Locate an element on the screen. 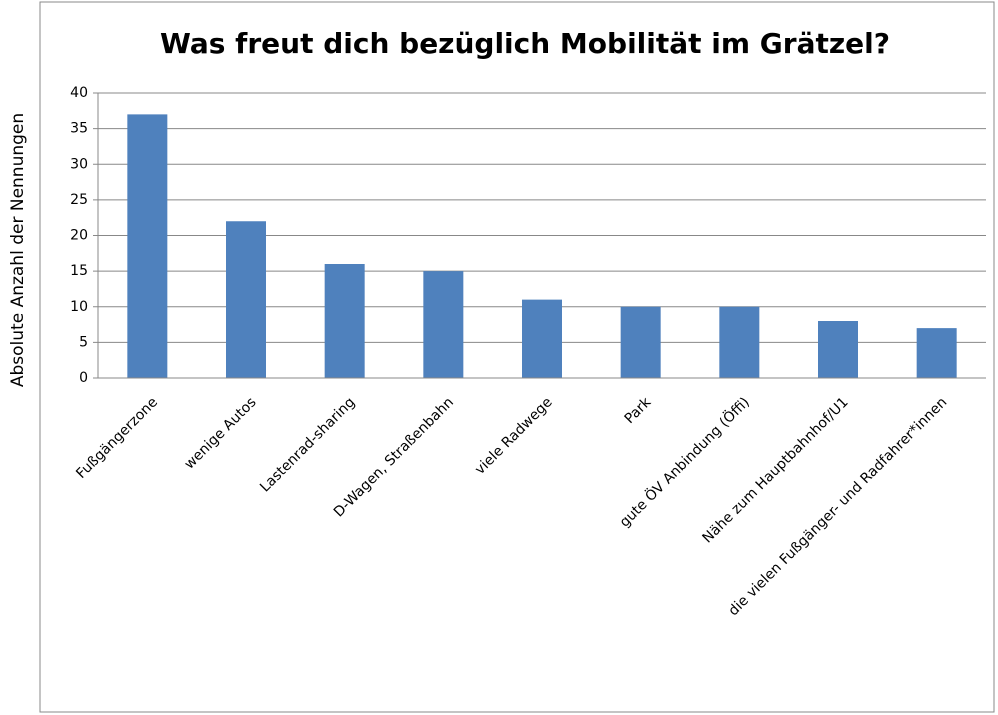  y-tick-label: 30 is located at coordinates (79, 164).